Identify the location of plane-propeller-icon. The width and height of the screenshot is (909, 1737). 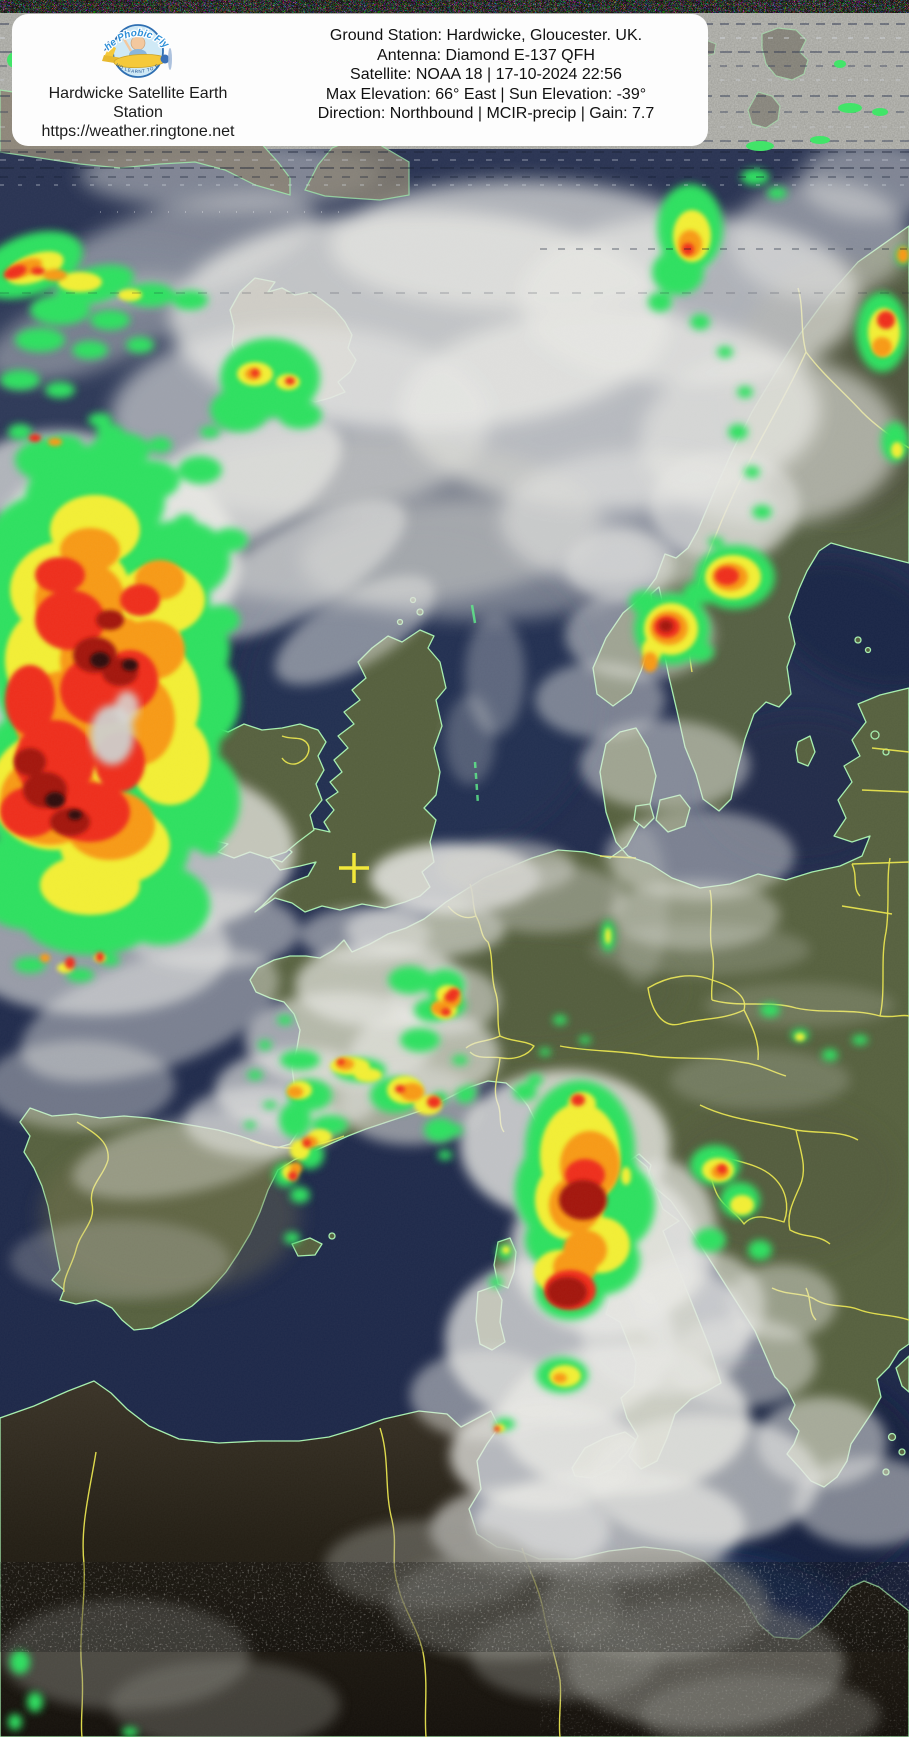
(170, 59).